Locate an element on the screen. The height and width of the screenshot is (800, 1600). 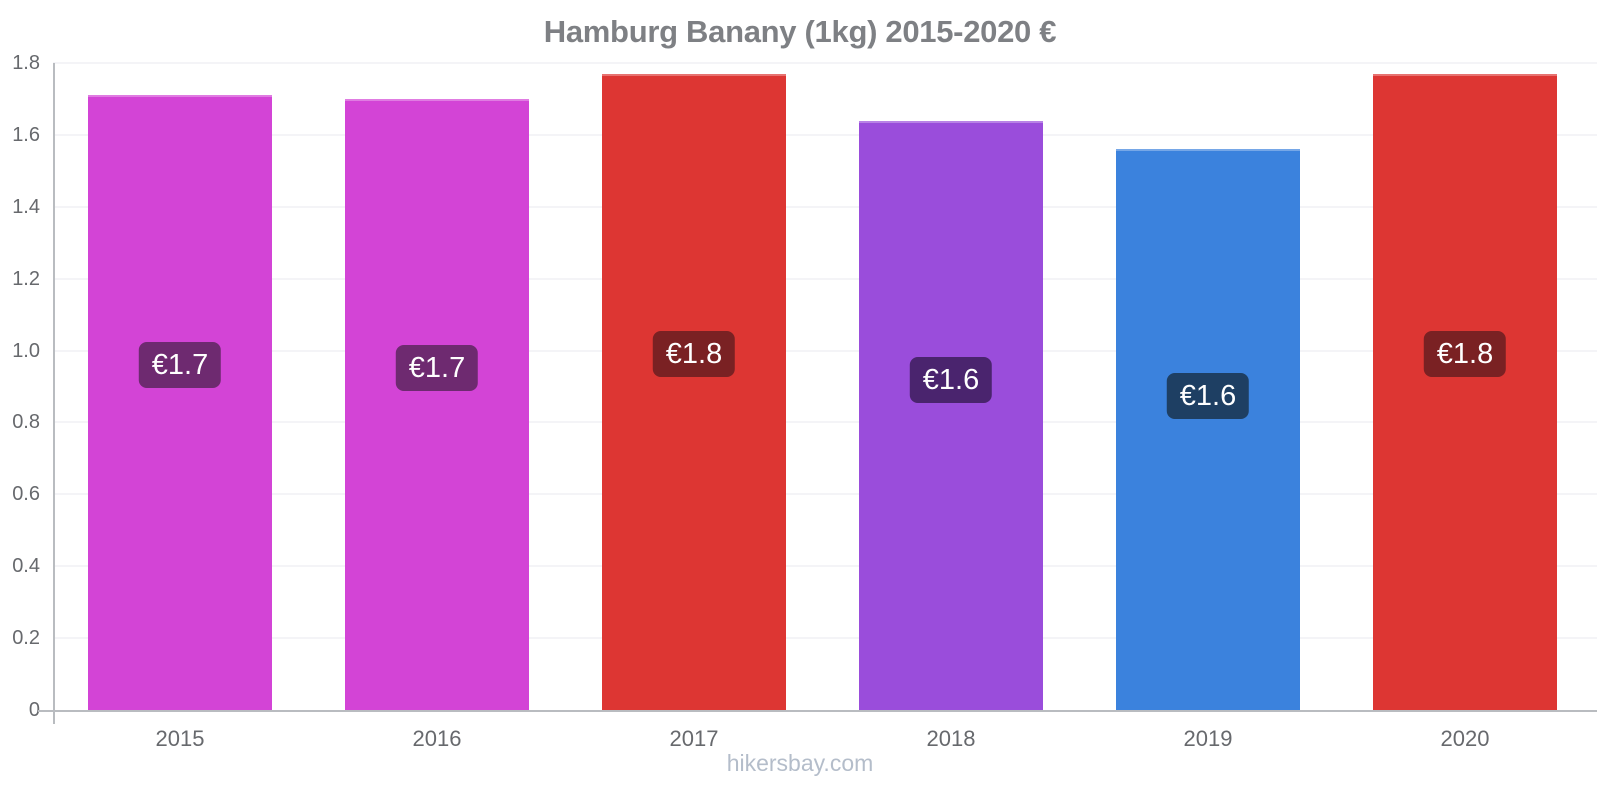
bar-2017: €1.8 is located at coordinates (694, 391).